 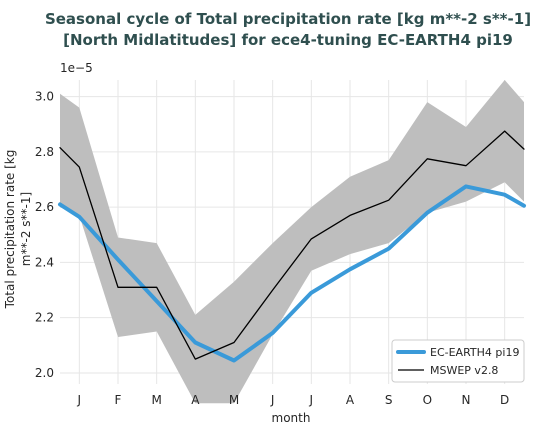 I want to click on x-tick-label: D, so click(x=504, y=400).